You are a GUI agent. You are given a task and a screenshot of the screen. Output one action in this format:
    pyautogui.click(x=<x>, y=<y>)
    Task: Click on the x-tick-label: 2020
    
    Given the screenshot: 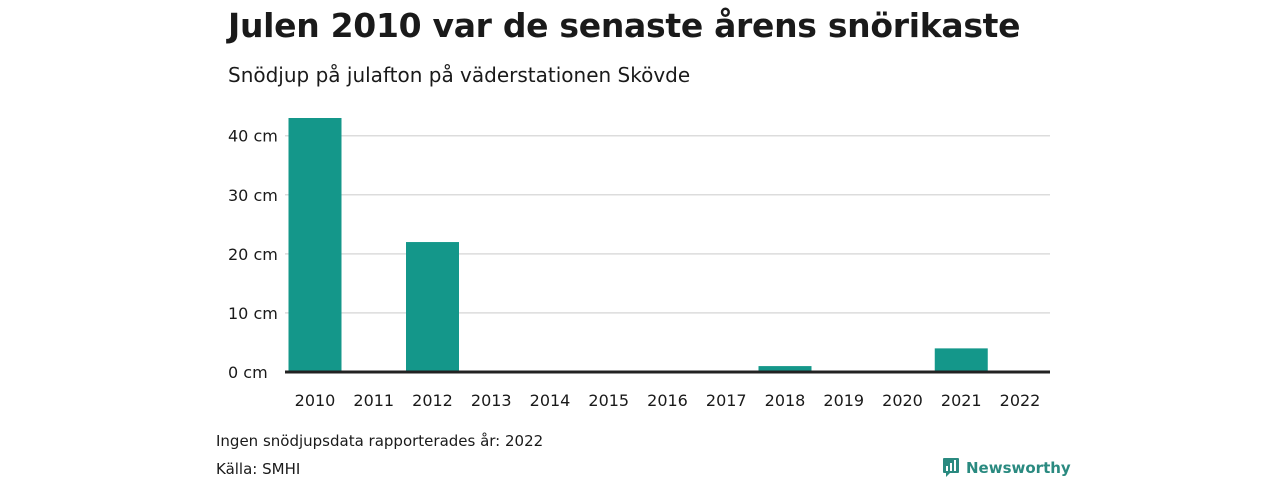 What is the action you would take?
    pyautogui.click(x=902, y=400)
    